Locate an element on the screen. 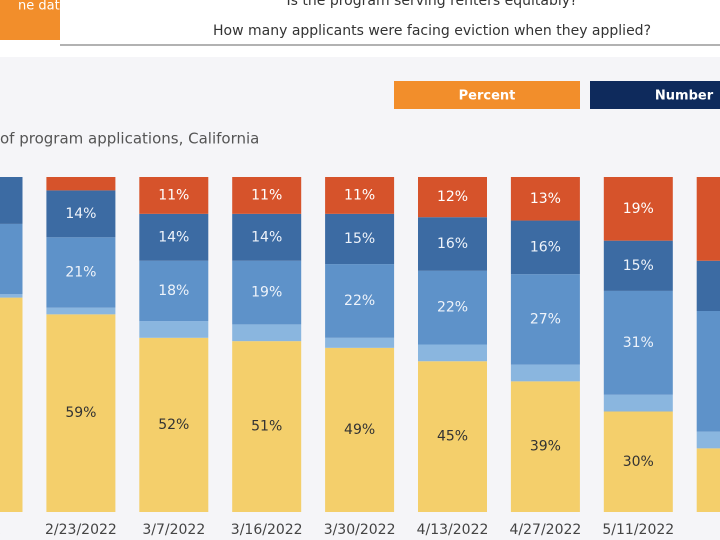 The image size is (720, 540). data-label: 45% is located at coordinates (452, 437).